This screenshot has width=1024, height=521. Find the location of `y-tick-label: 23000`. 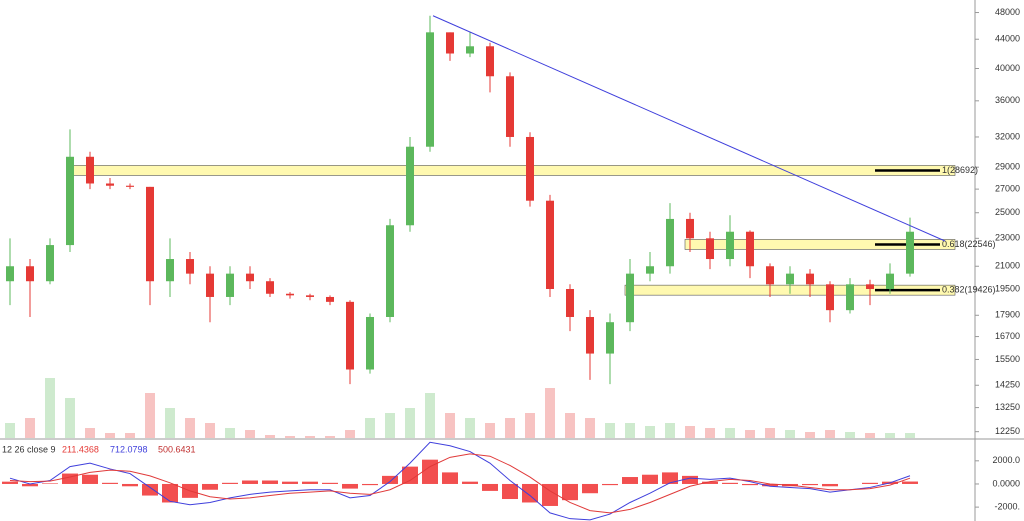

y-tick-label: 23000 is located at coordinates (1007, 238).